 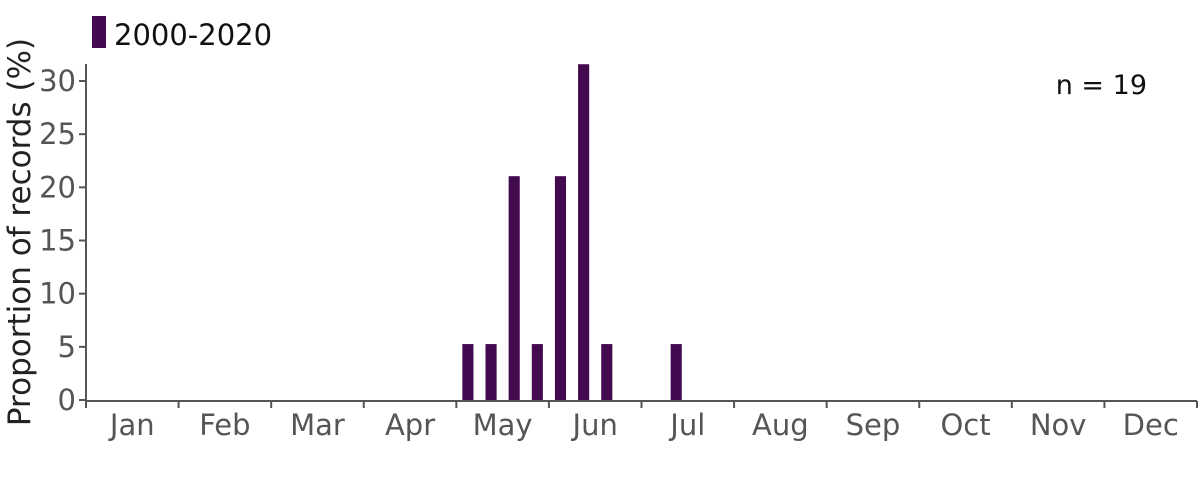 I want to click on y-tick-label: 30, so click(x=57, y=81).